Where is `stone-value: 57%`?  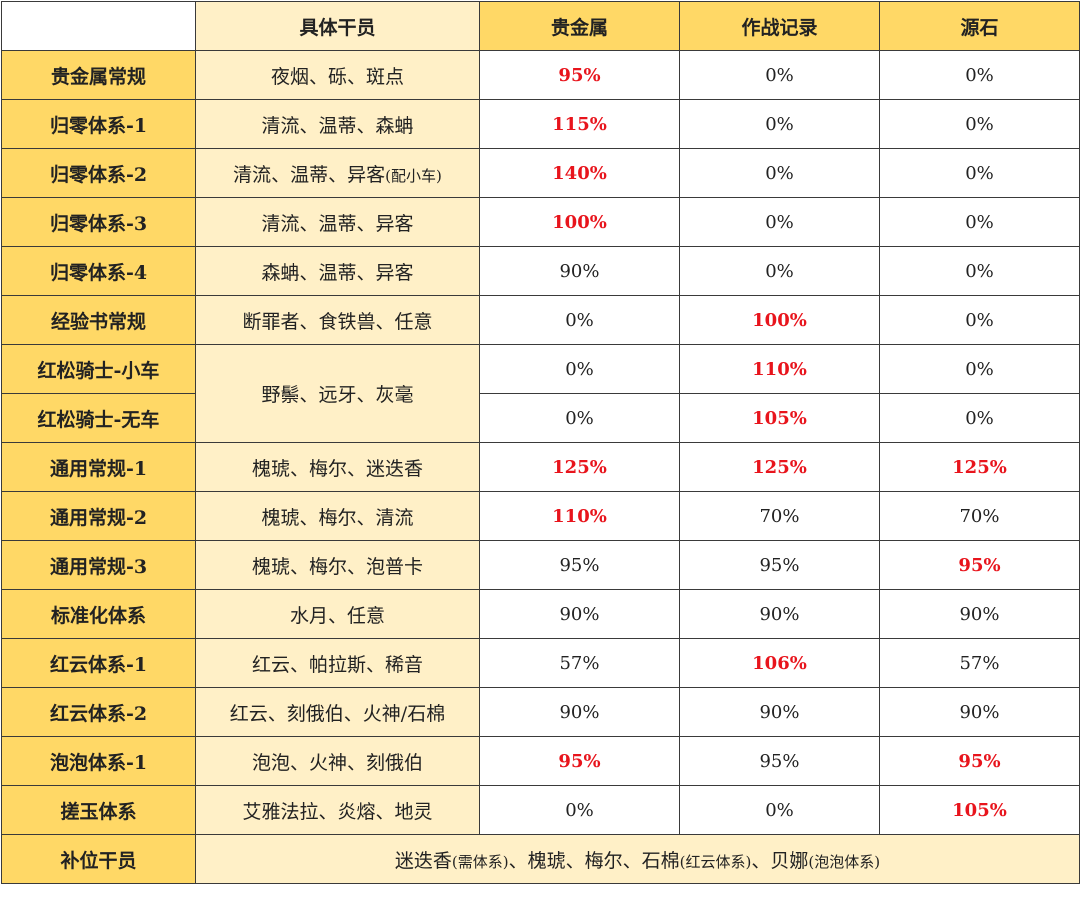 stone-value: 57% is located at coordinates (979, 663).